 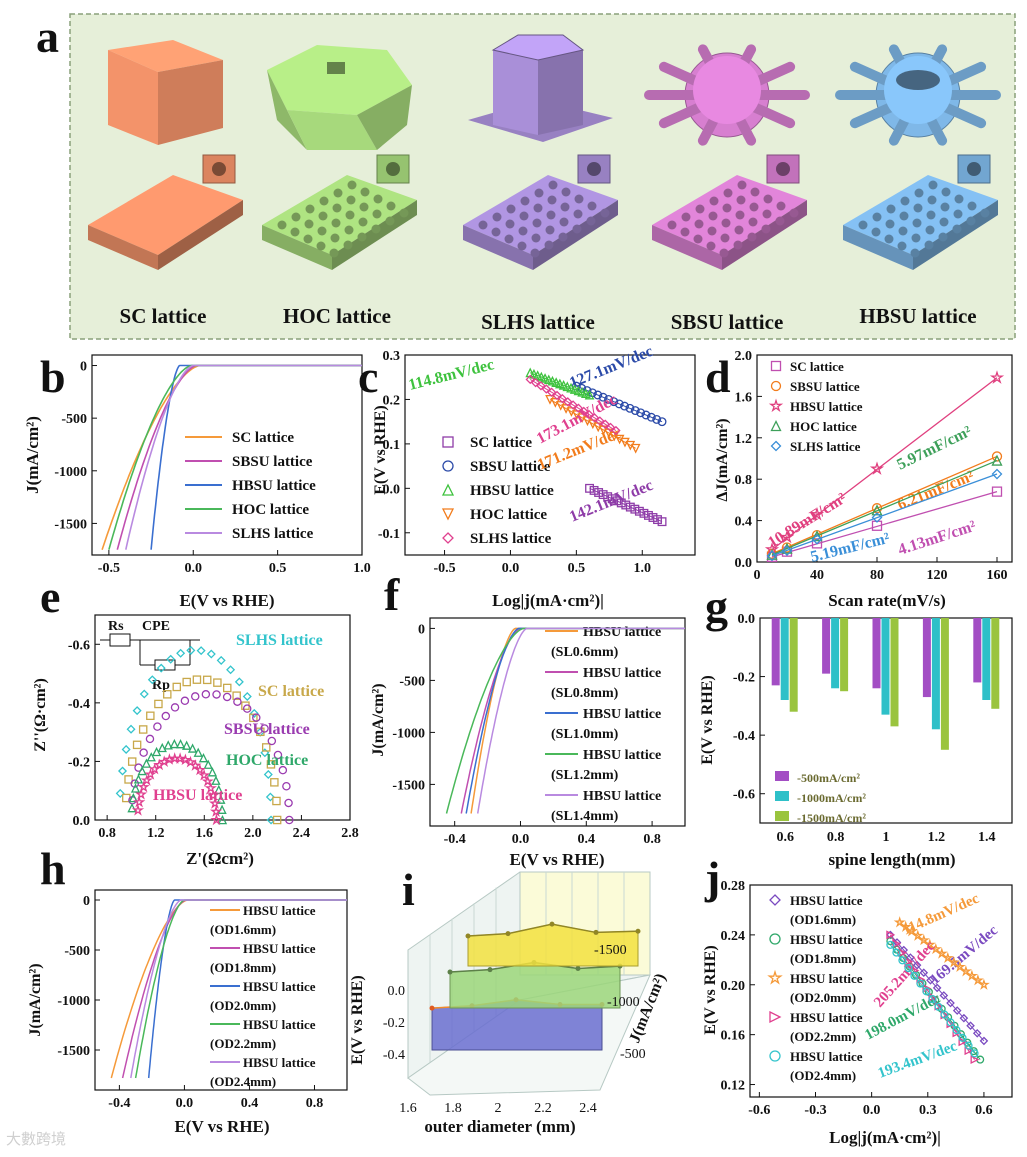 I want to click on y-tick-label: -0.1, so click(x=389, y=534).